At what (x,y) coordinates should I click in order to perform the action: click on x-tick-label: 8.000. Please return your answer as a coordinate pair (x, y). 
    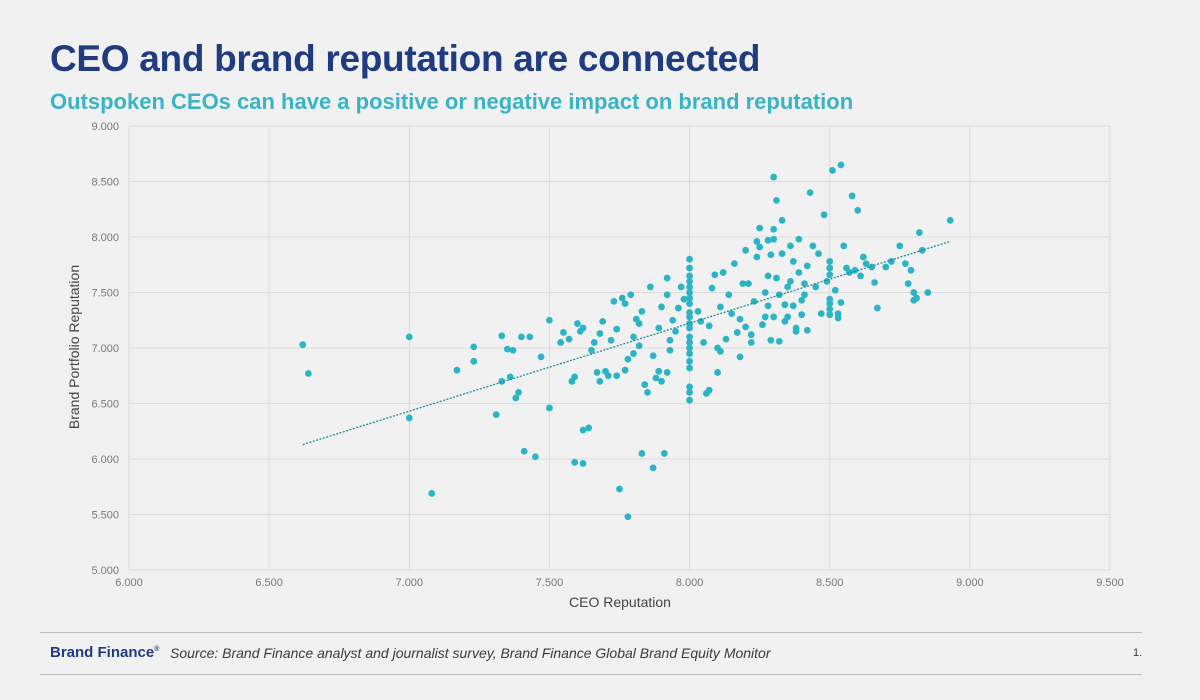
    Looking at the image, I should click on (690, 583).